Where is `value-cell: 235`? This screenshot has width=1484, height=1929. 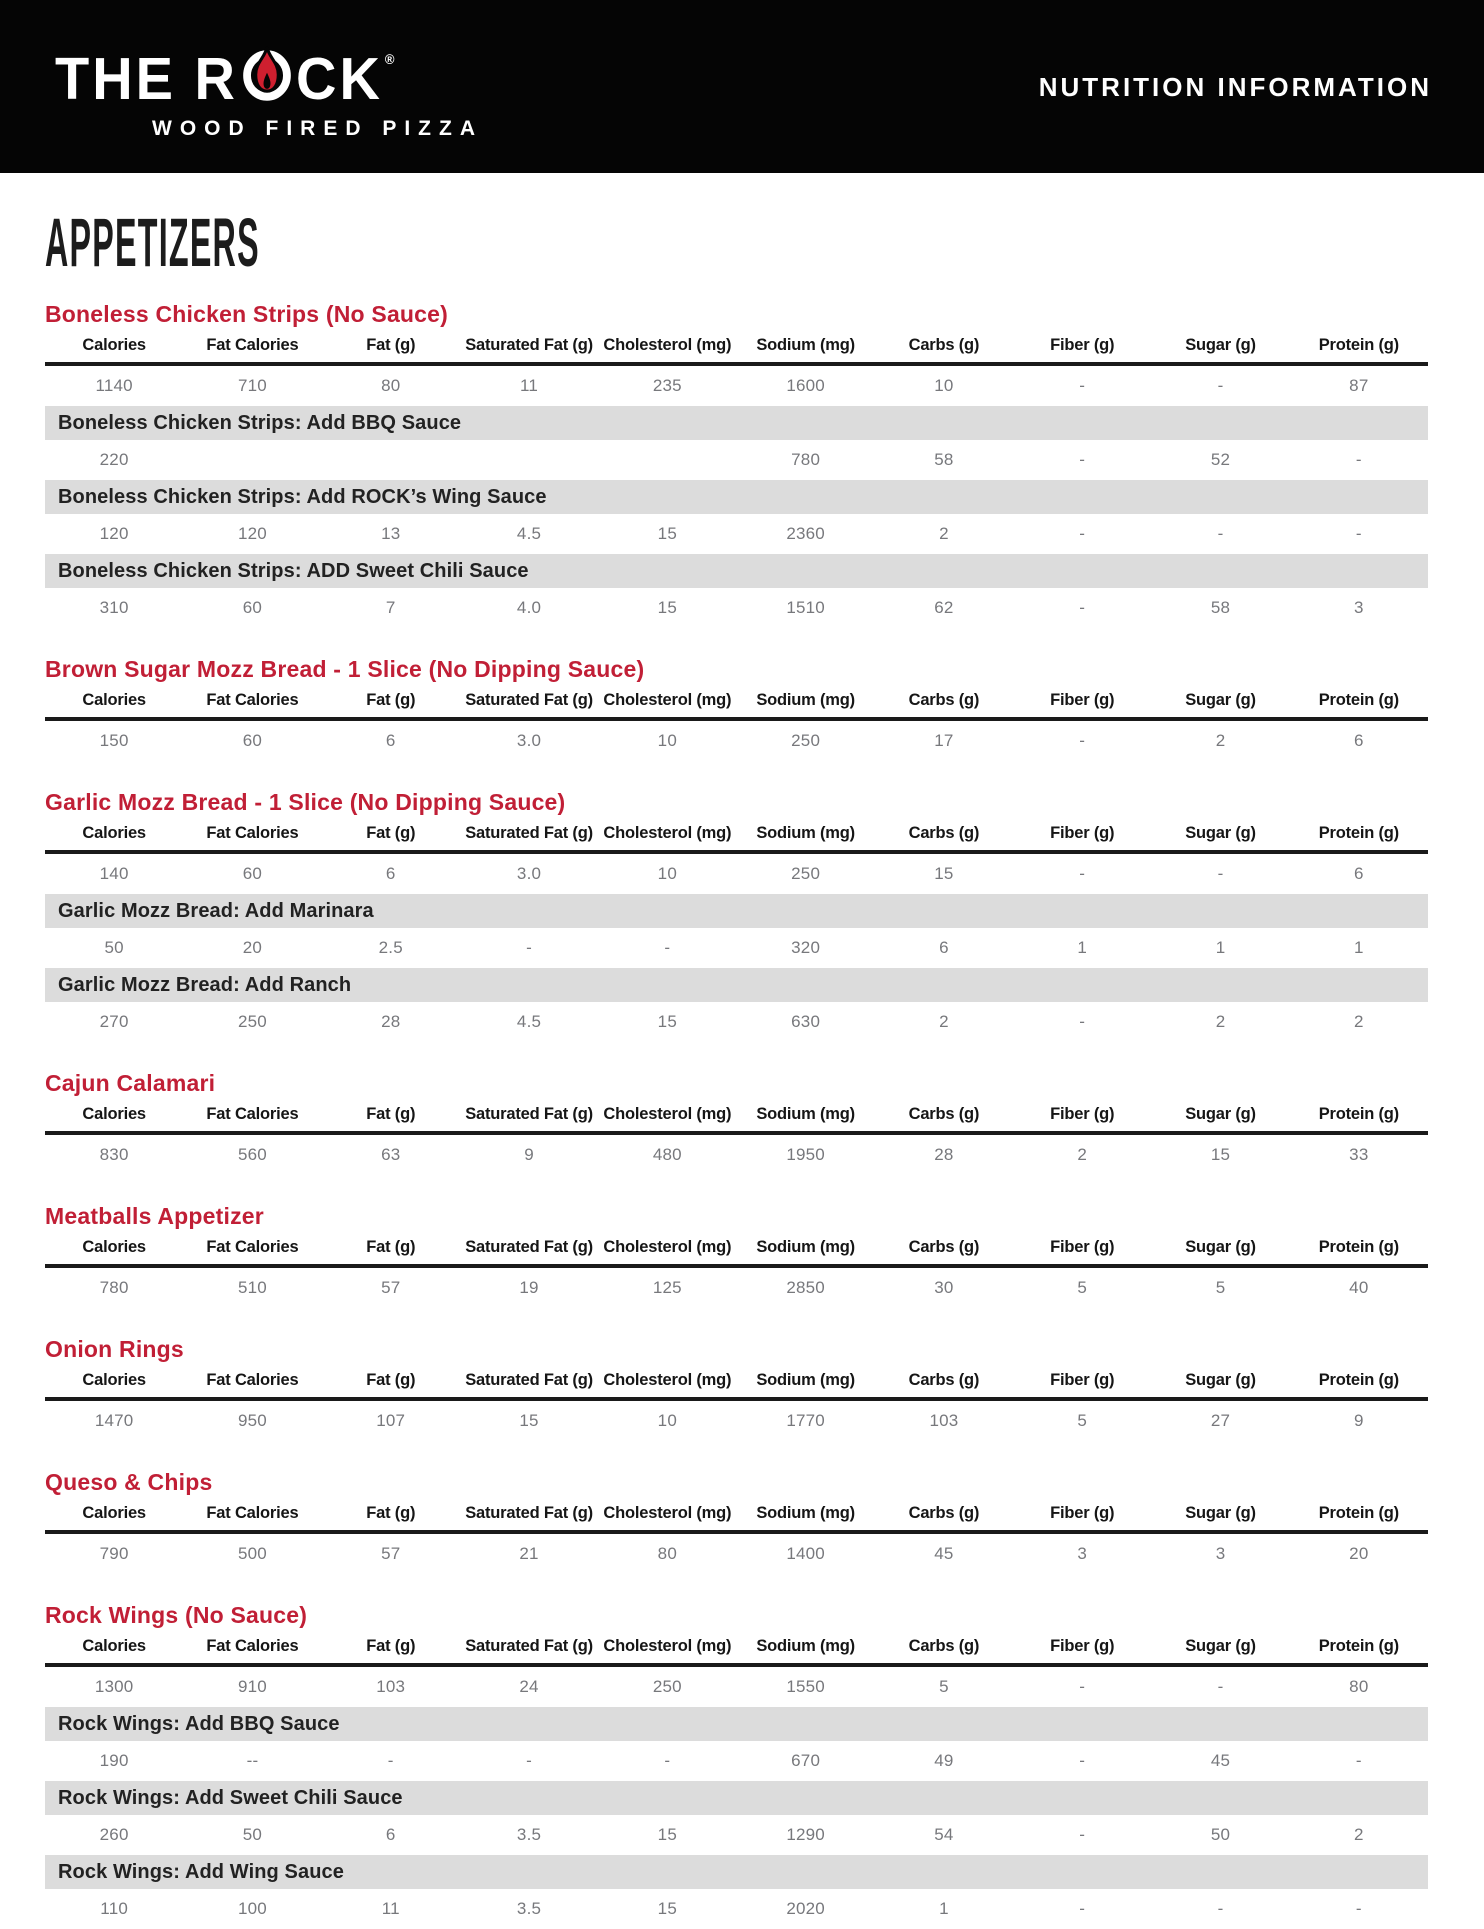 value-cell: 235 is located at coordinates (667, 385).